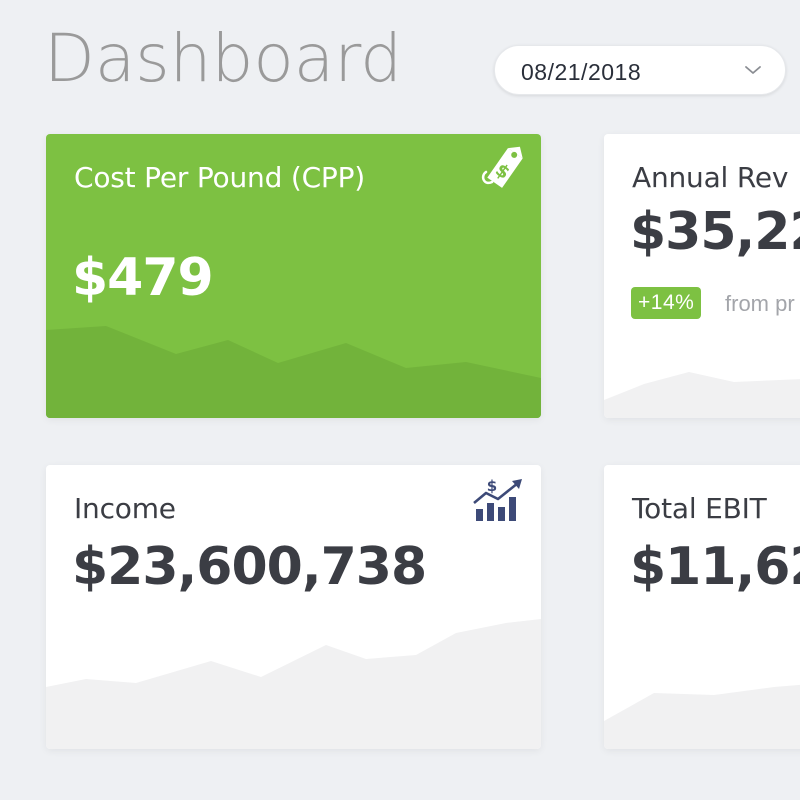  Describe the element at coordinates (497, 499) in the screenshot. I see `rising-bars-dollar-icon: $` at that location.